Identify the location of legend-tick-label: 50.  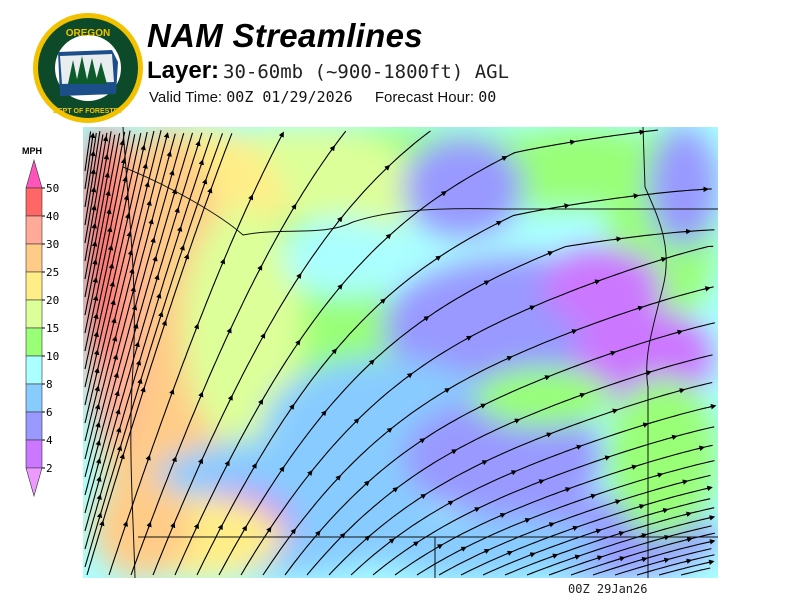
(52, 188).